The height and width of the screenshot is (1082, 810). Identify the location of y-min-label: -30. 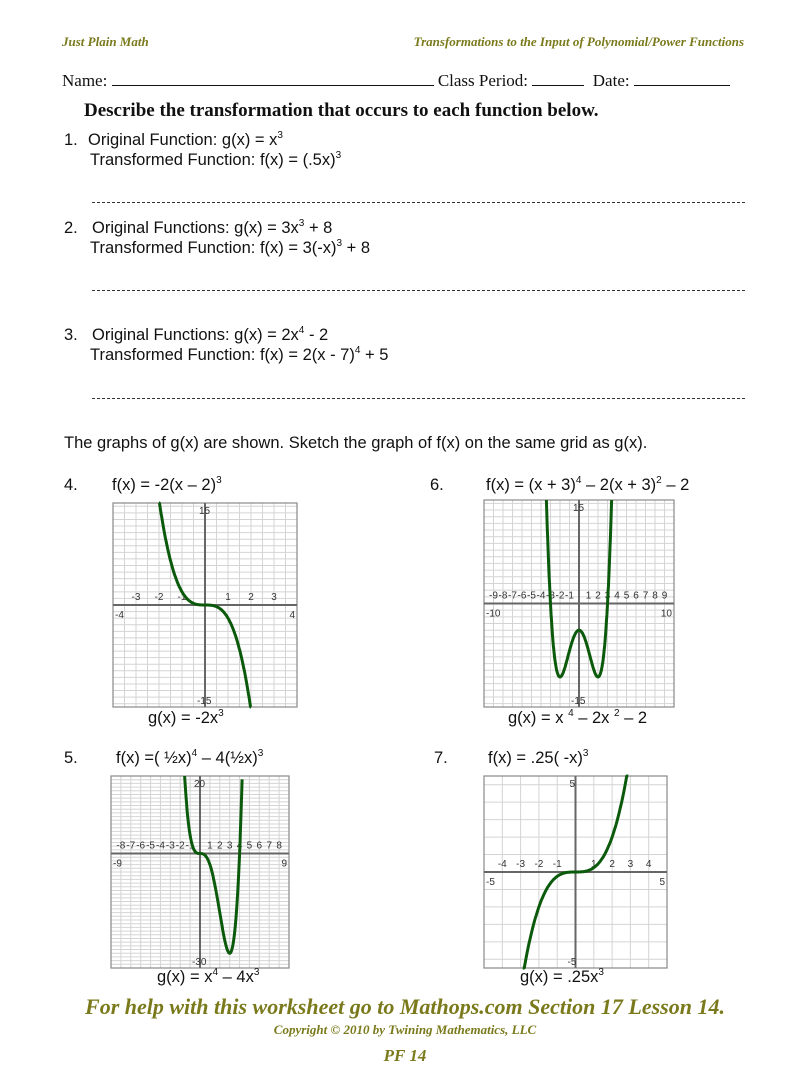
(199, 962).